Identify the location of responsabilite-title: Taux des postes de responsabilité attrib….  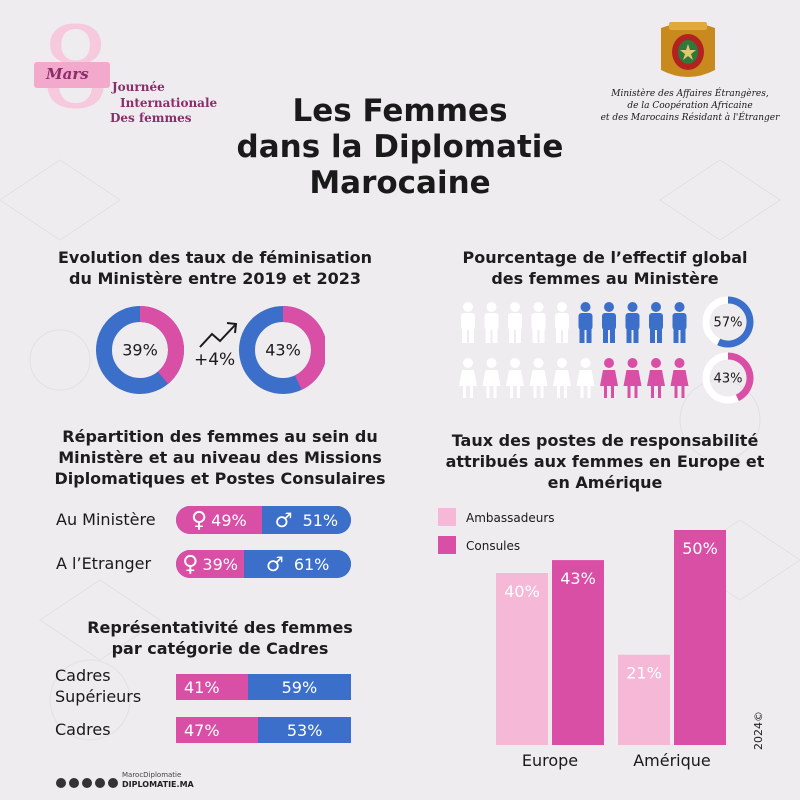
(605, 461).